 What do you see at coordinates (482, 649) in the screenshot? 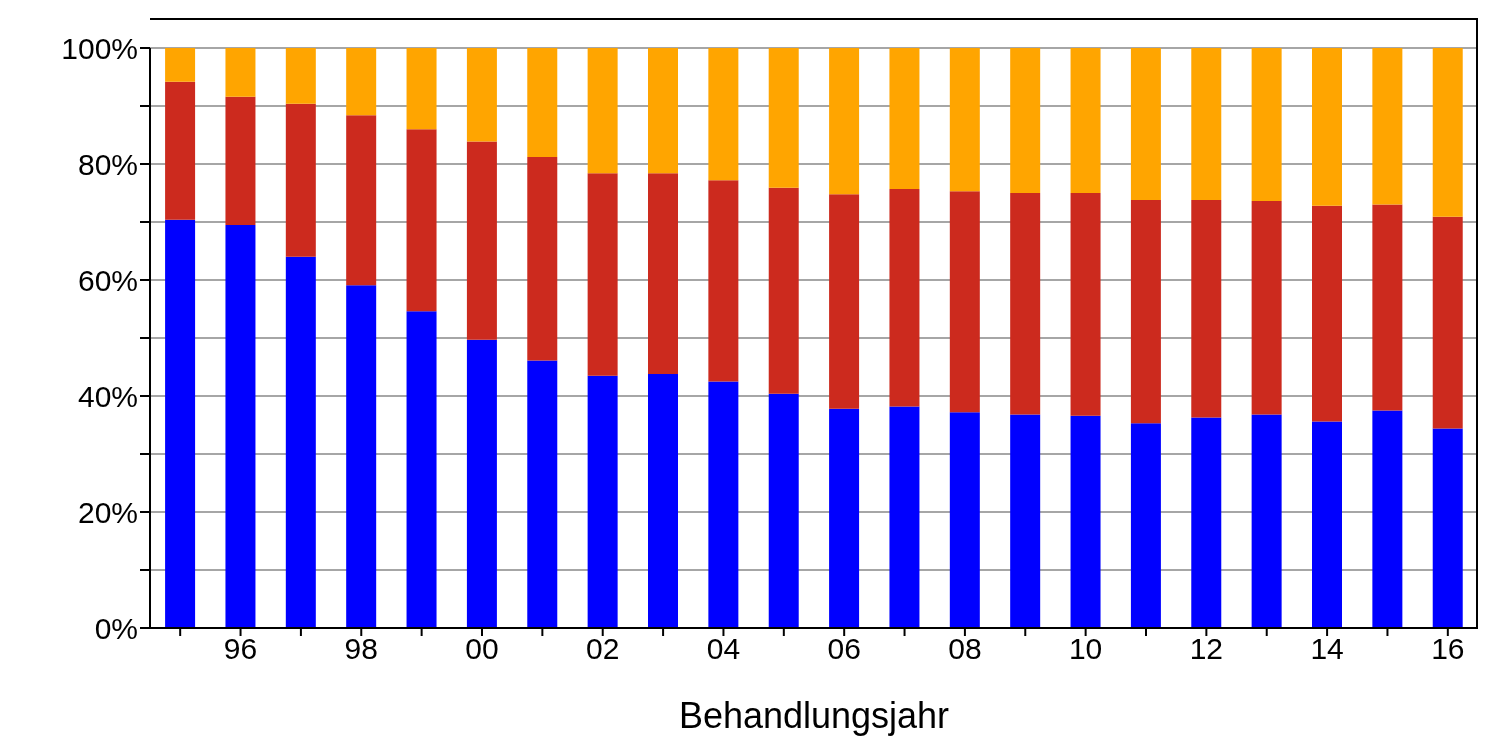
I see `x-tick-label: 00` at bounding box center [482, 649].